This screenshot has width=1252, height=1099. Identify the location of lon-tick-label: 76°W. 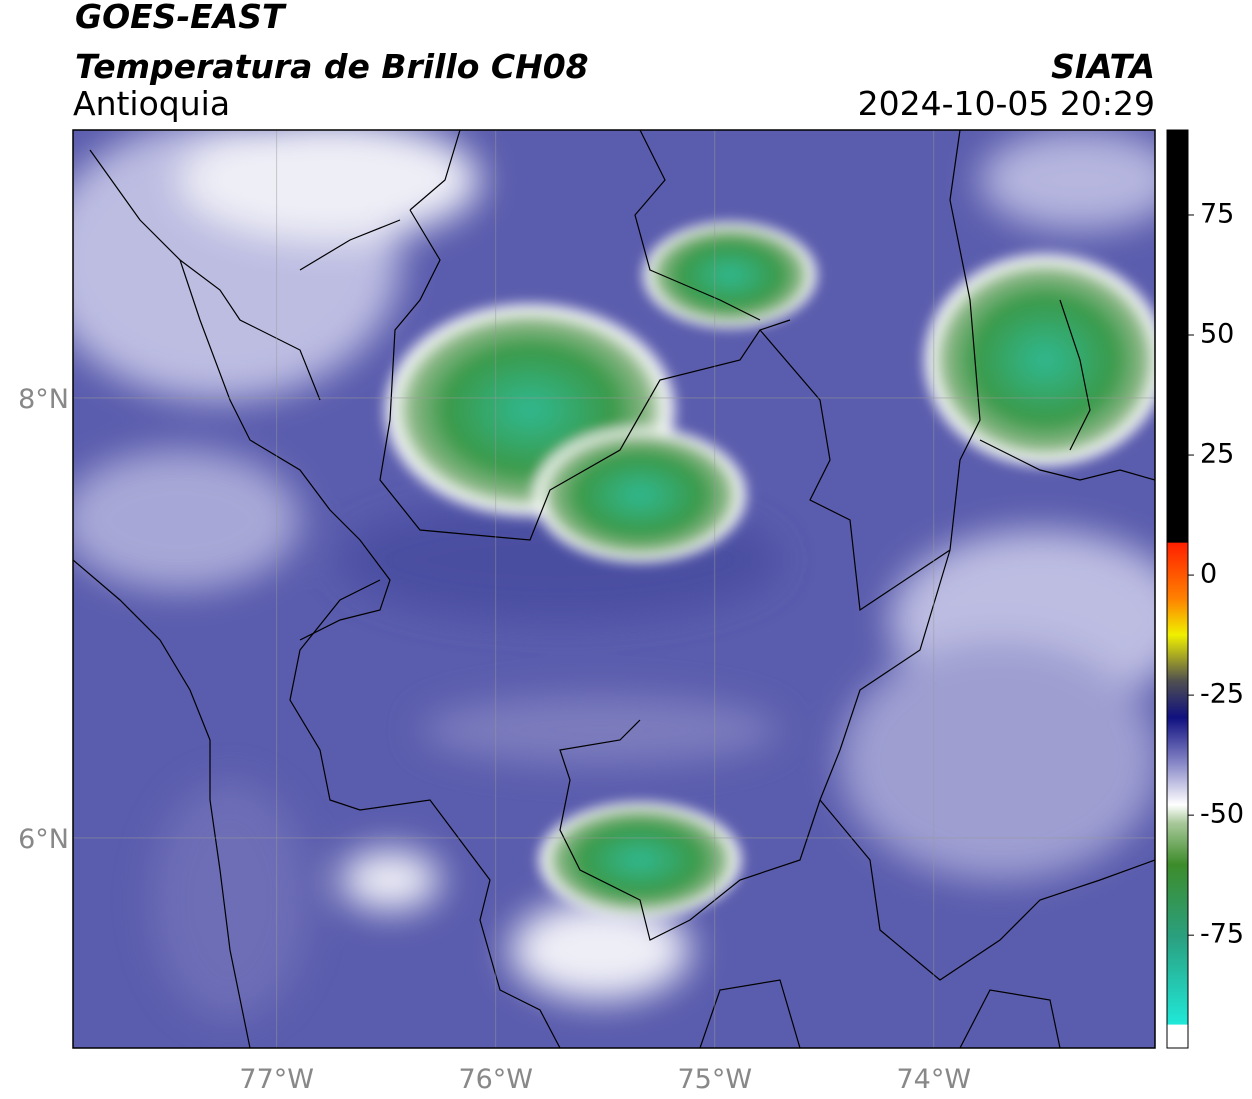
(495, 1079).